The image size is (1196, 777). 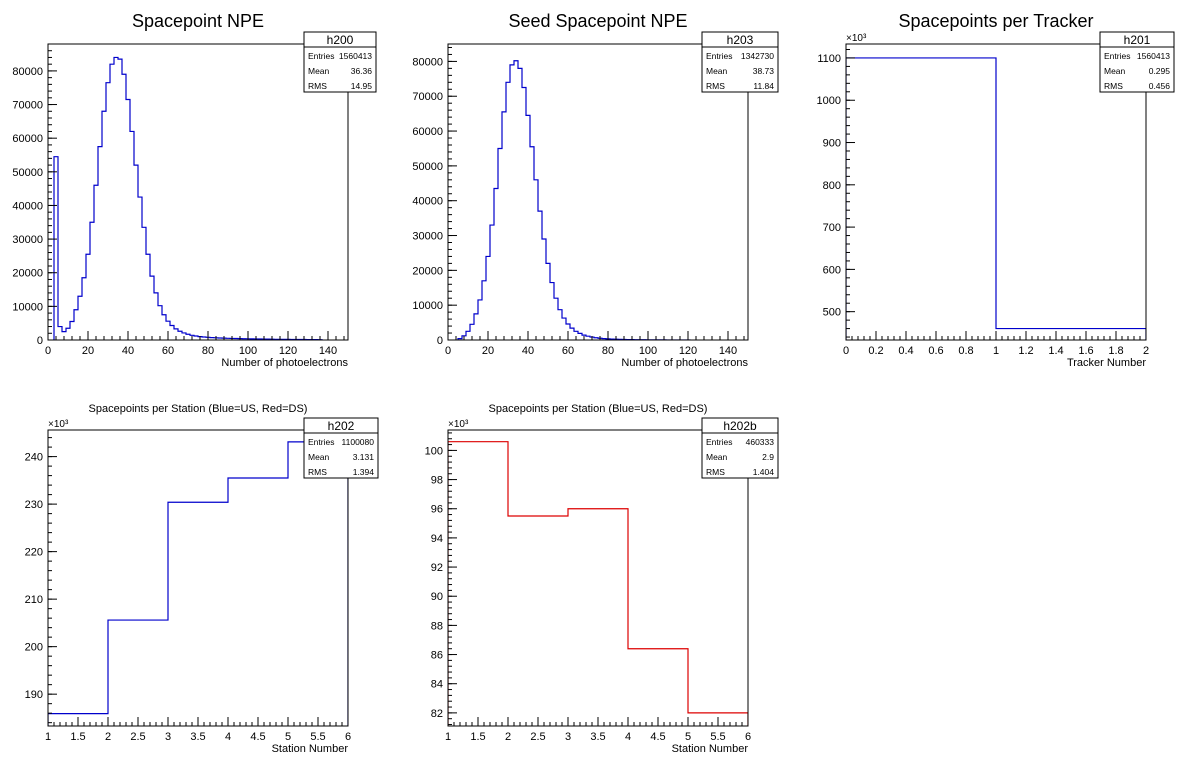 I want to click on x-axis-label: Tracker Number, so click(x=1106, y=363).